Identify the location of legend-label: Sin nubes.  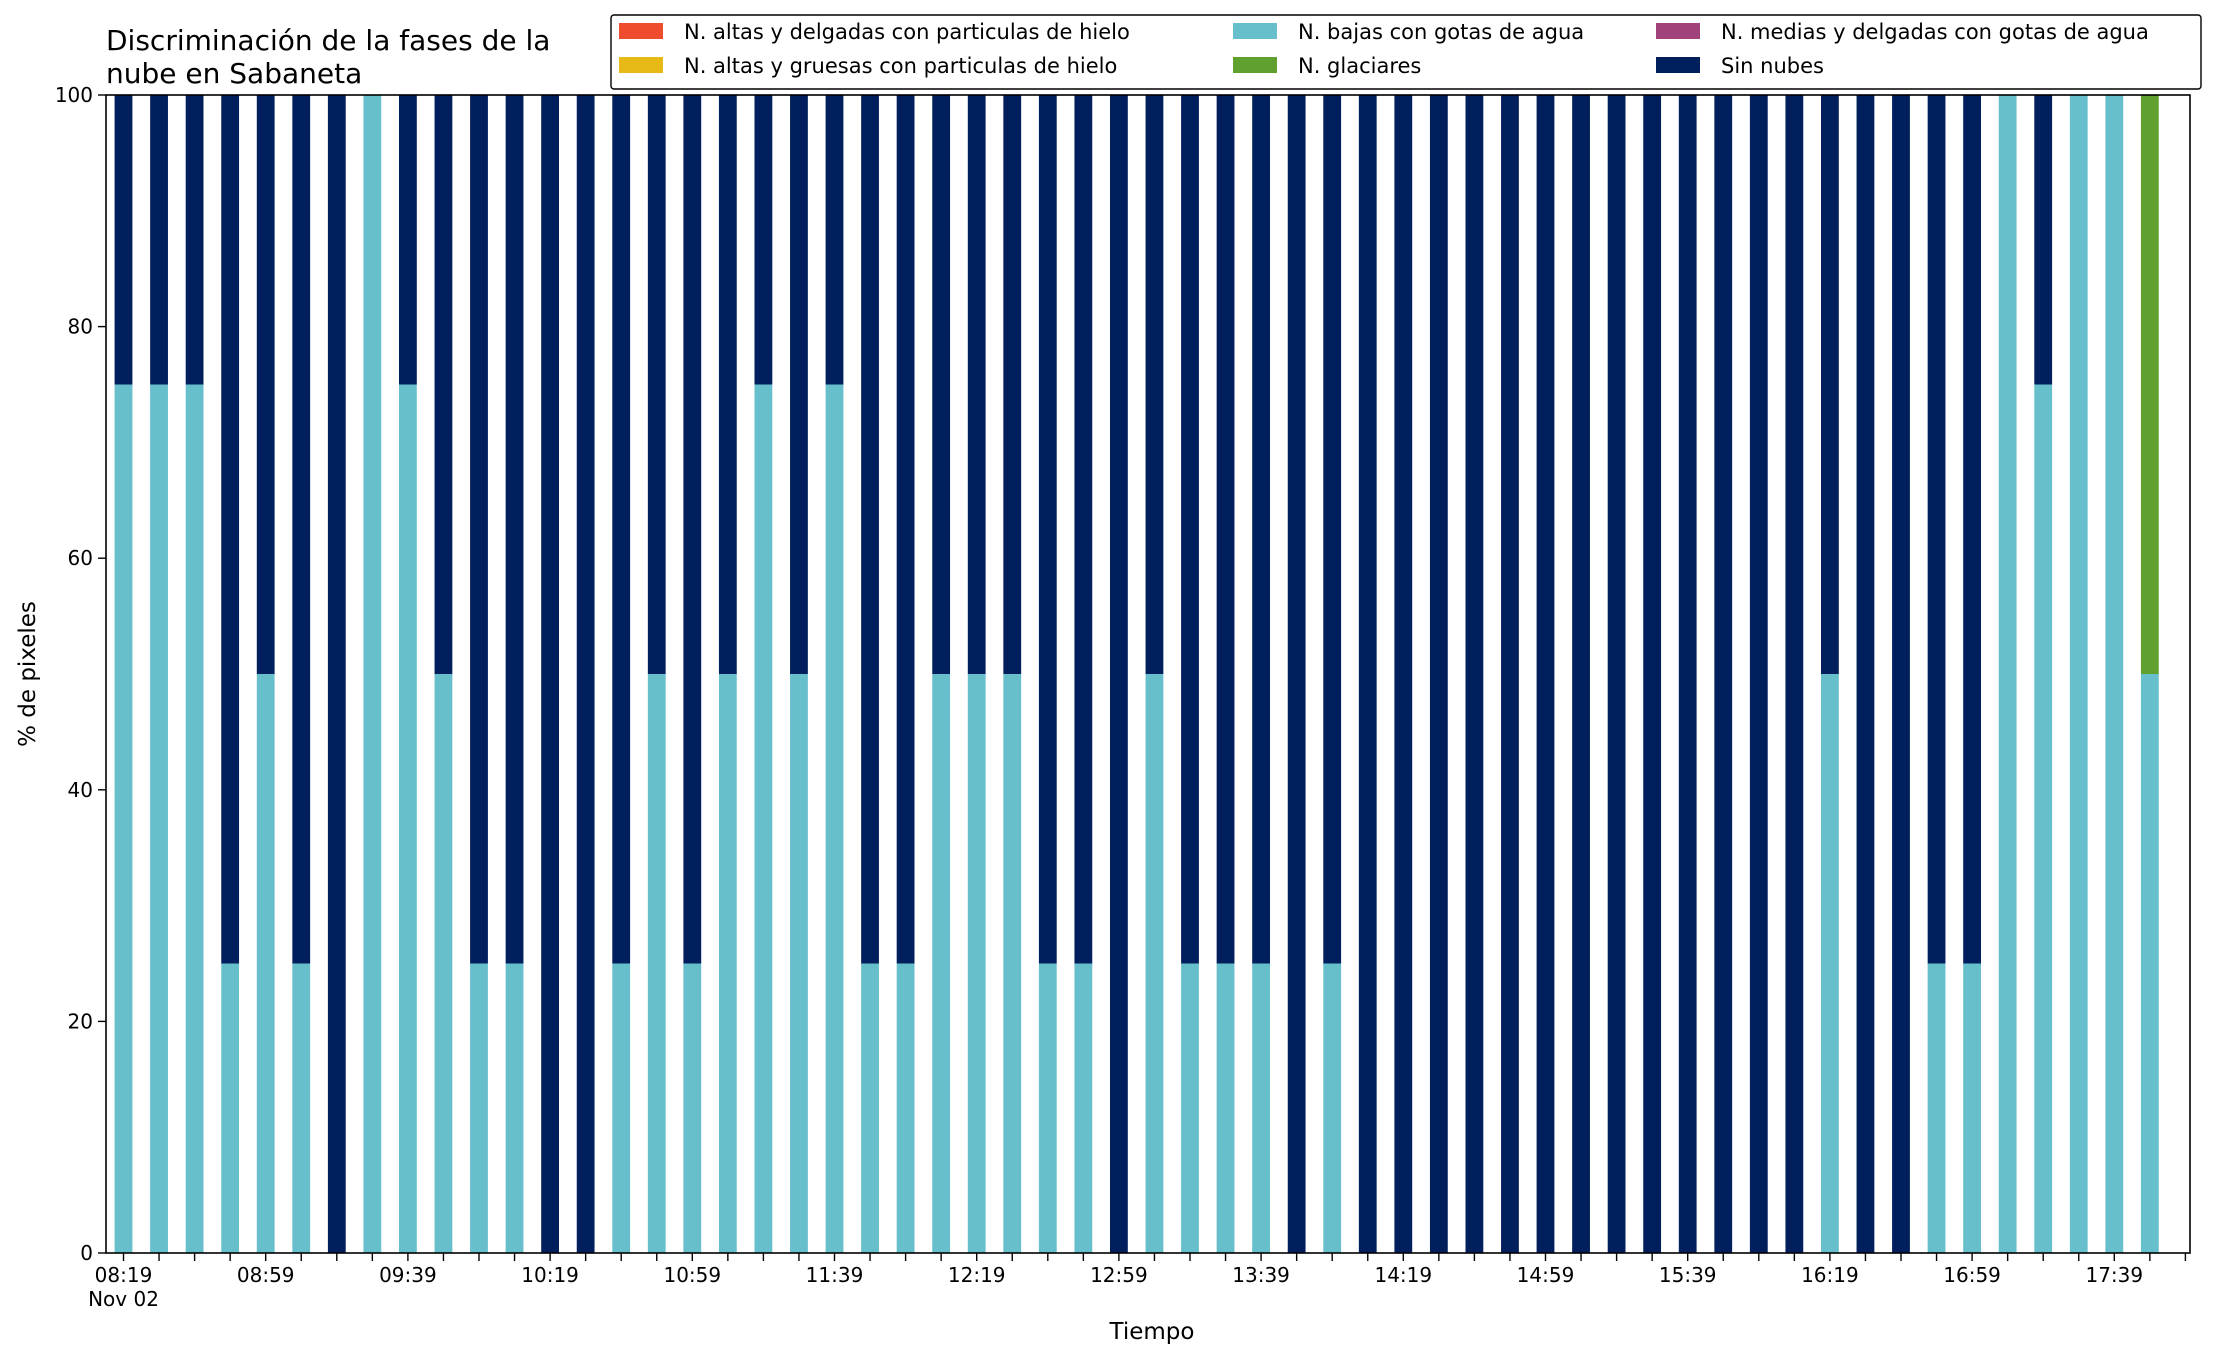
(1772, 66).